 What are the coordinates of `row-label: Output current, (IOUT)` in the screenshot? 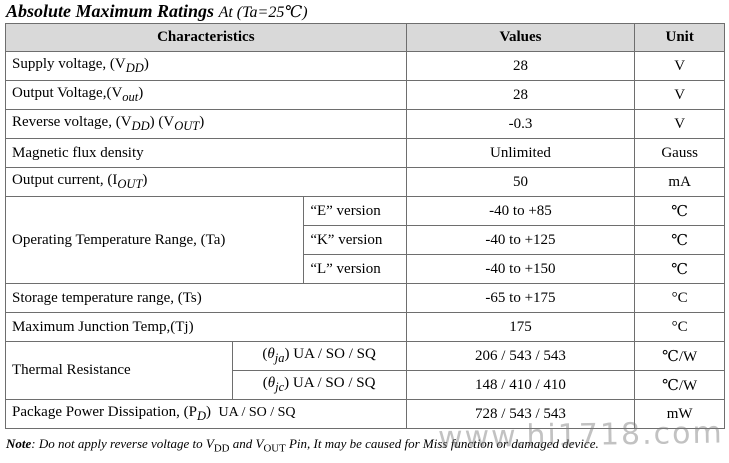 It's located at (206, 182).